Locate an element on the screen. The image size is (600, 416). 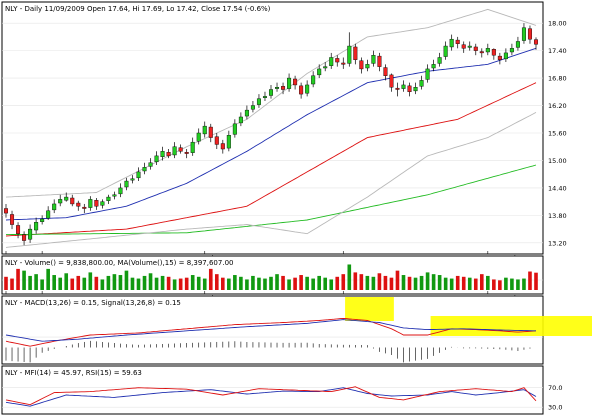
price-y-tick-label: 15.00 is located at coordinates (557, 161).